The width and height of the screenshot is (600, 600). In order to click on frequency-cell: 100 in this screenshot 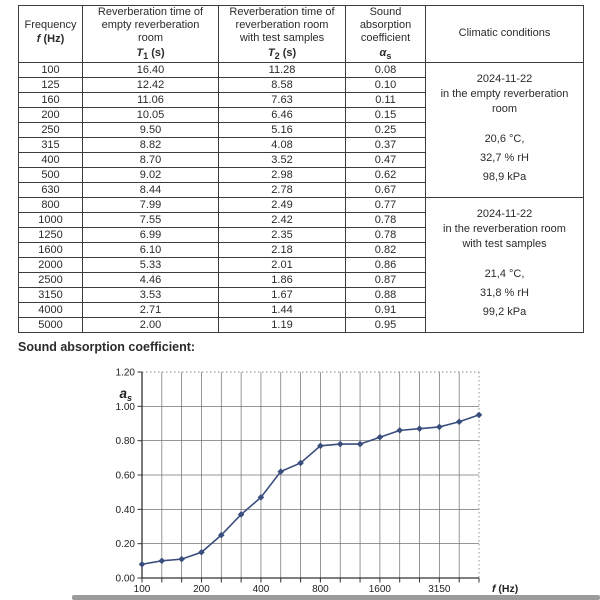, I will do `click(50, 69)`.